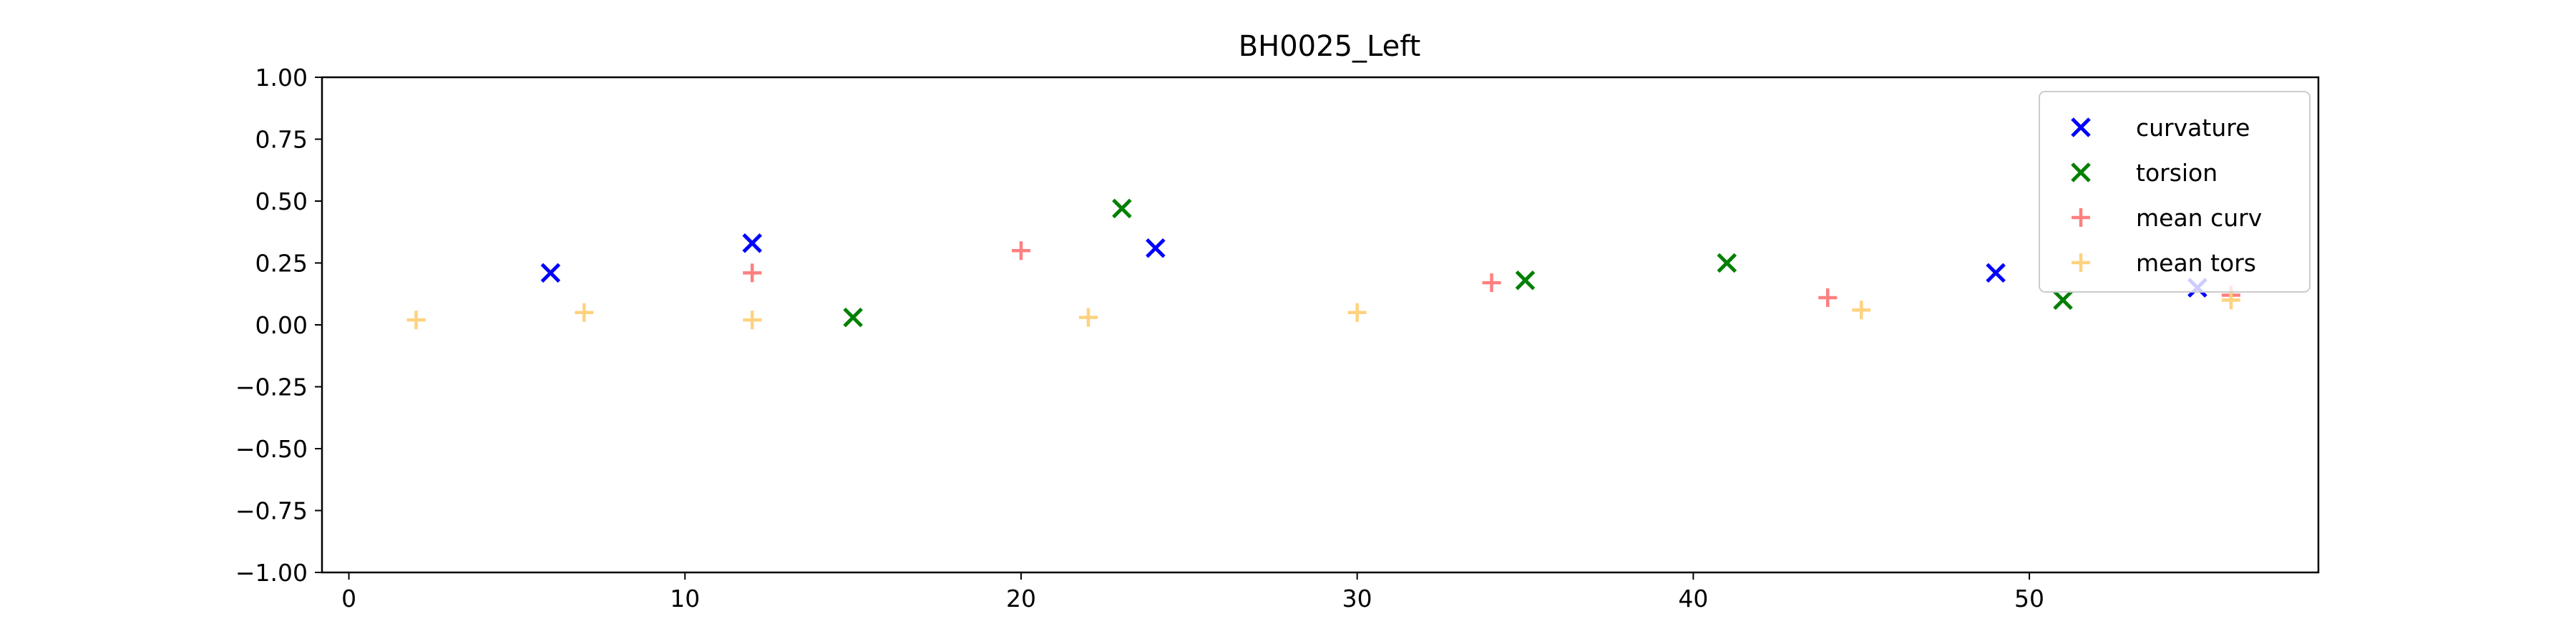 The height and width of the screenshot is (644, 2576). What do you see at coordinates (271, 573) in the screenshot?
I see `y-tick-label: −1.00` at bounding box center [271, 573].